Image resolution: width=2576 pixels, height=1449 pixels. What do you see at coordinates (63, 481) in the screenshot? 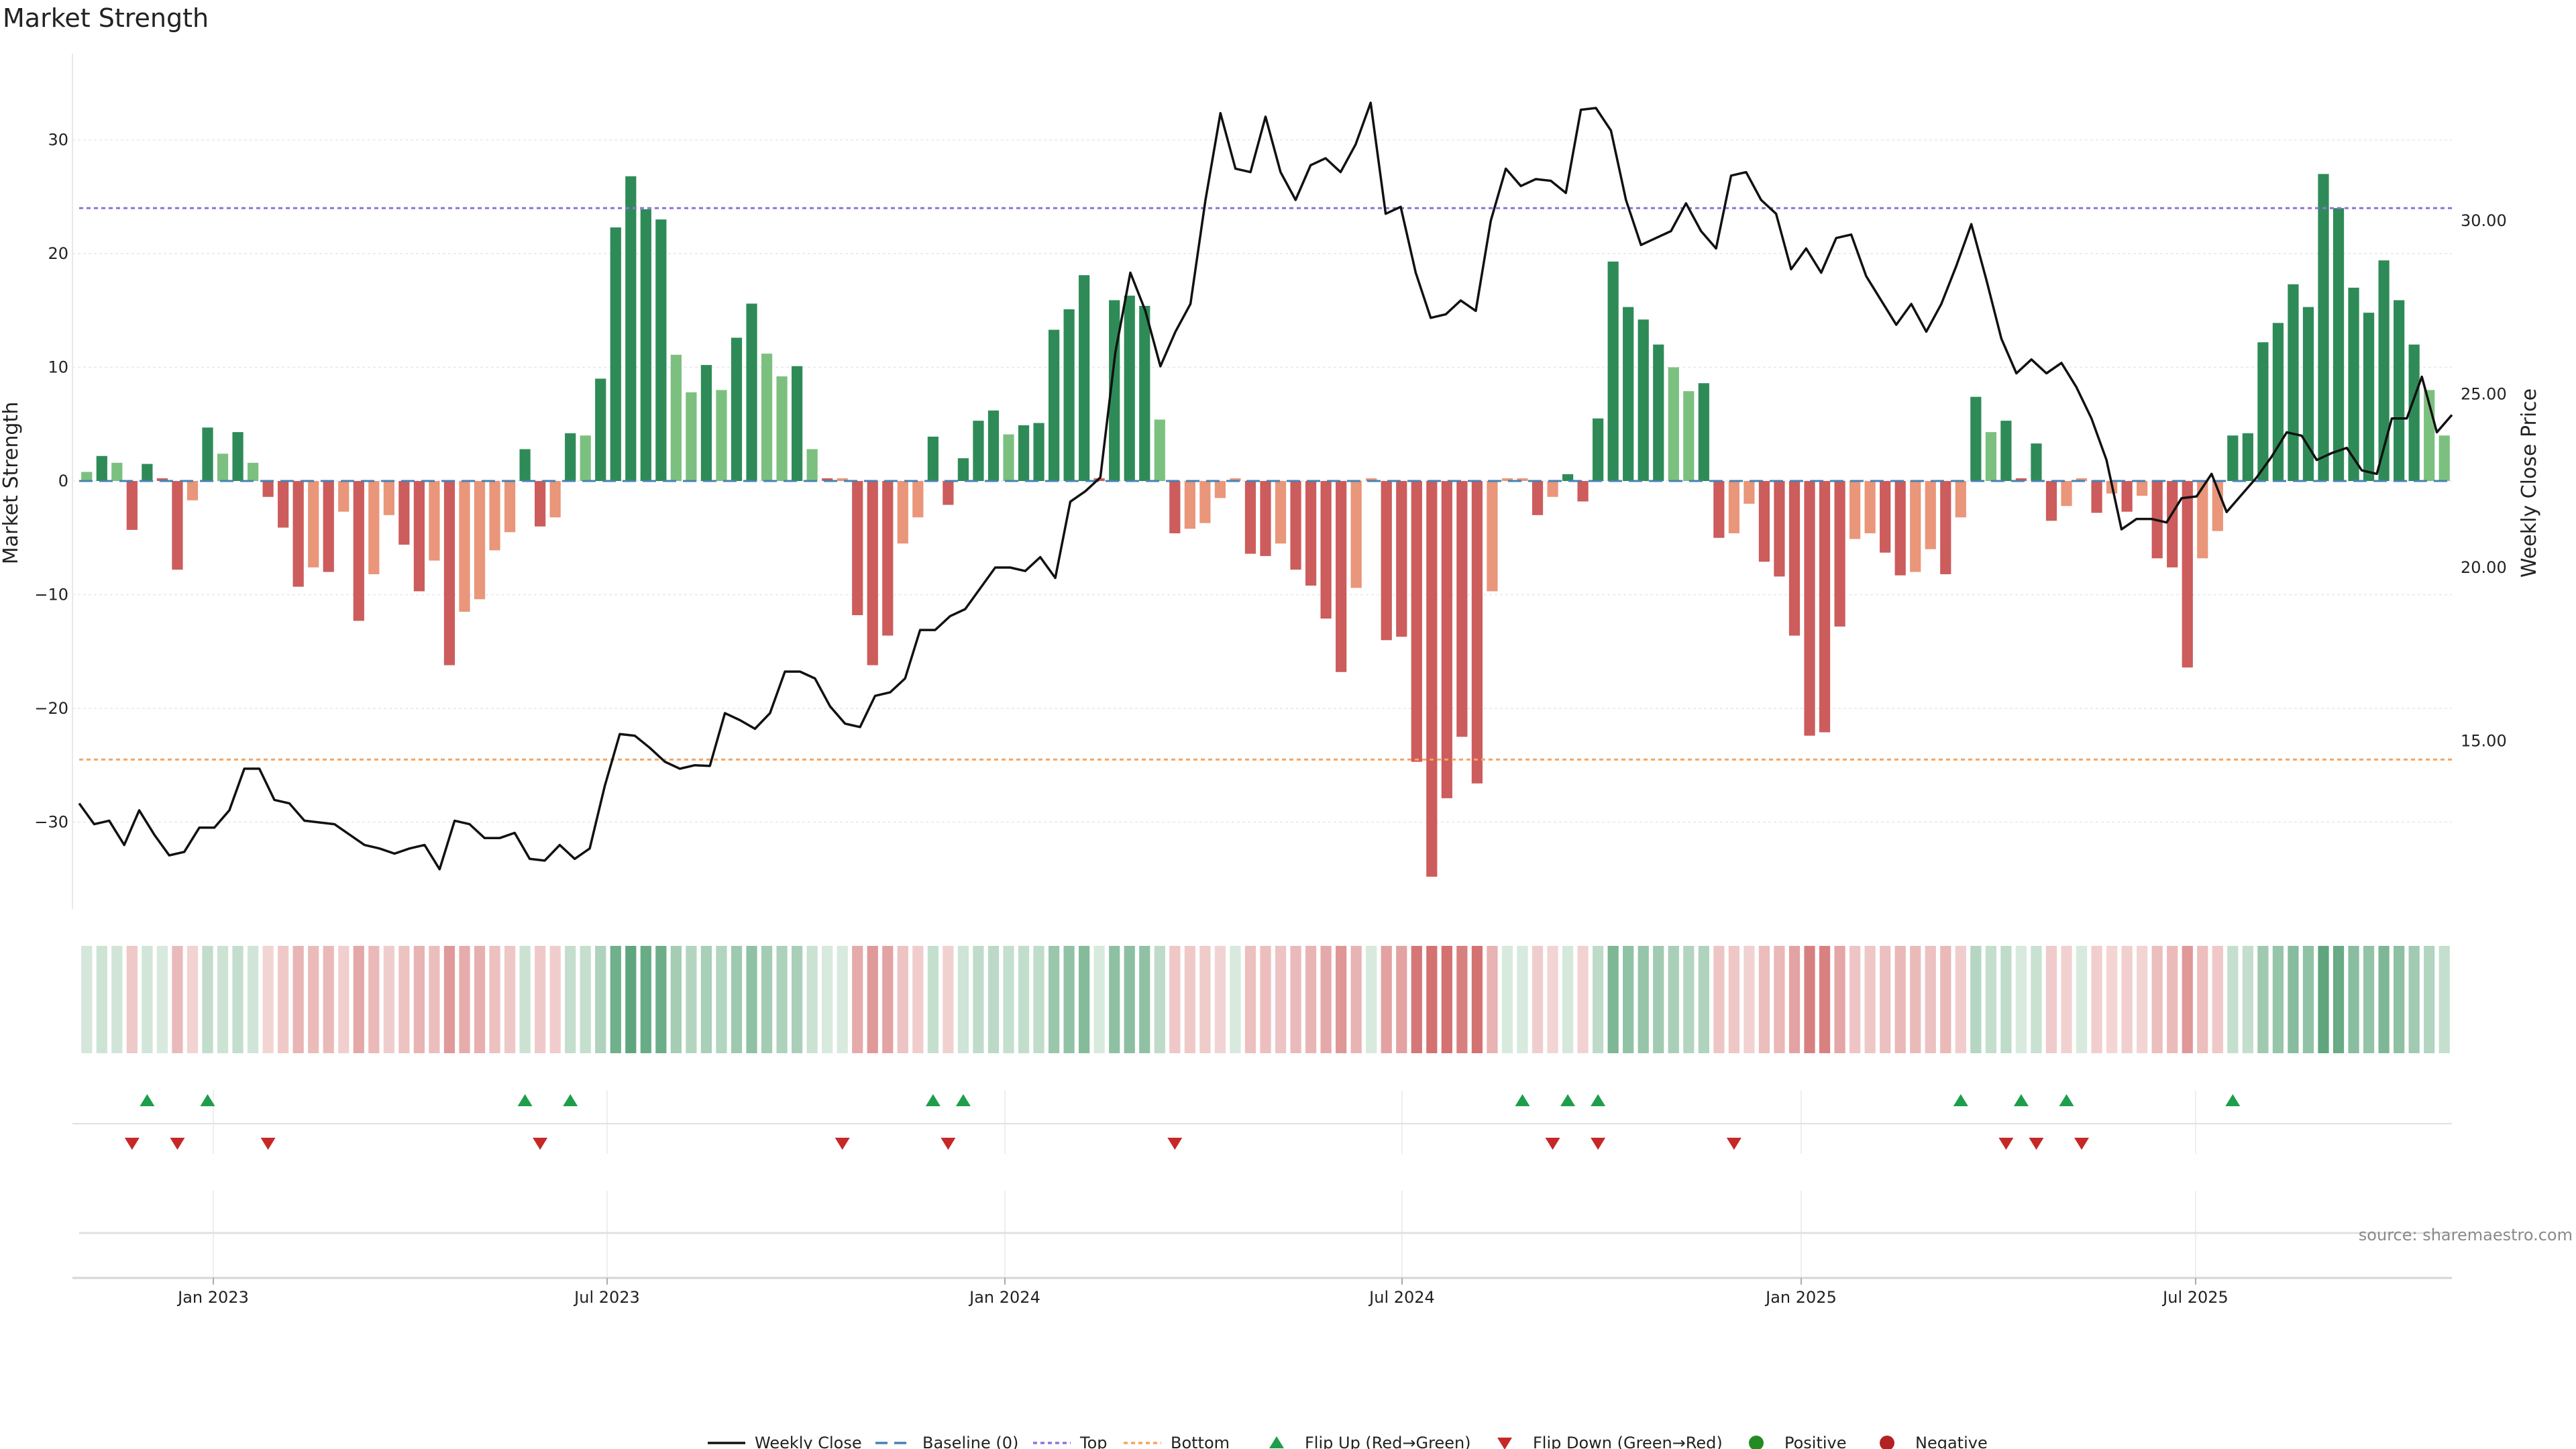
I see `y-tick-label: 0` at bounding box center [63, 481].